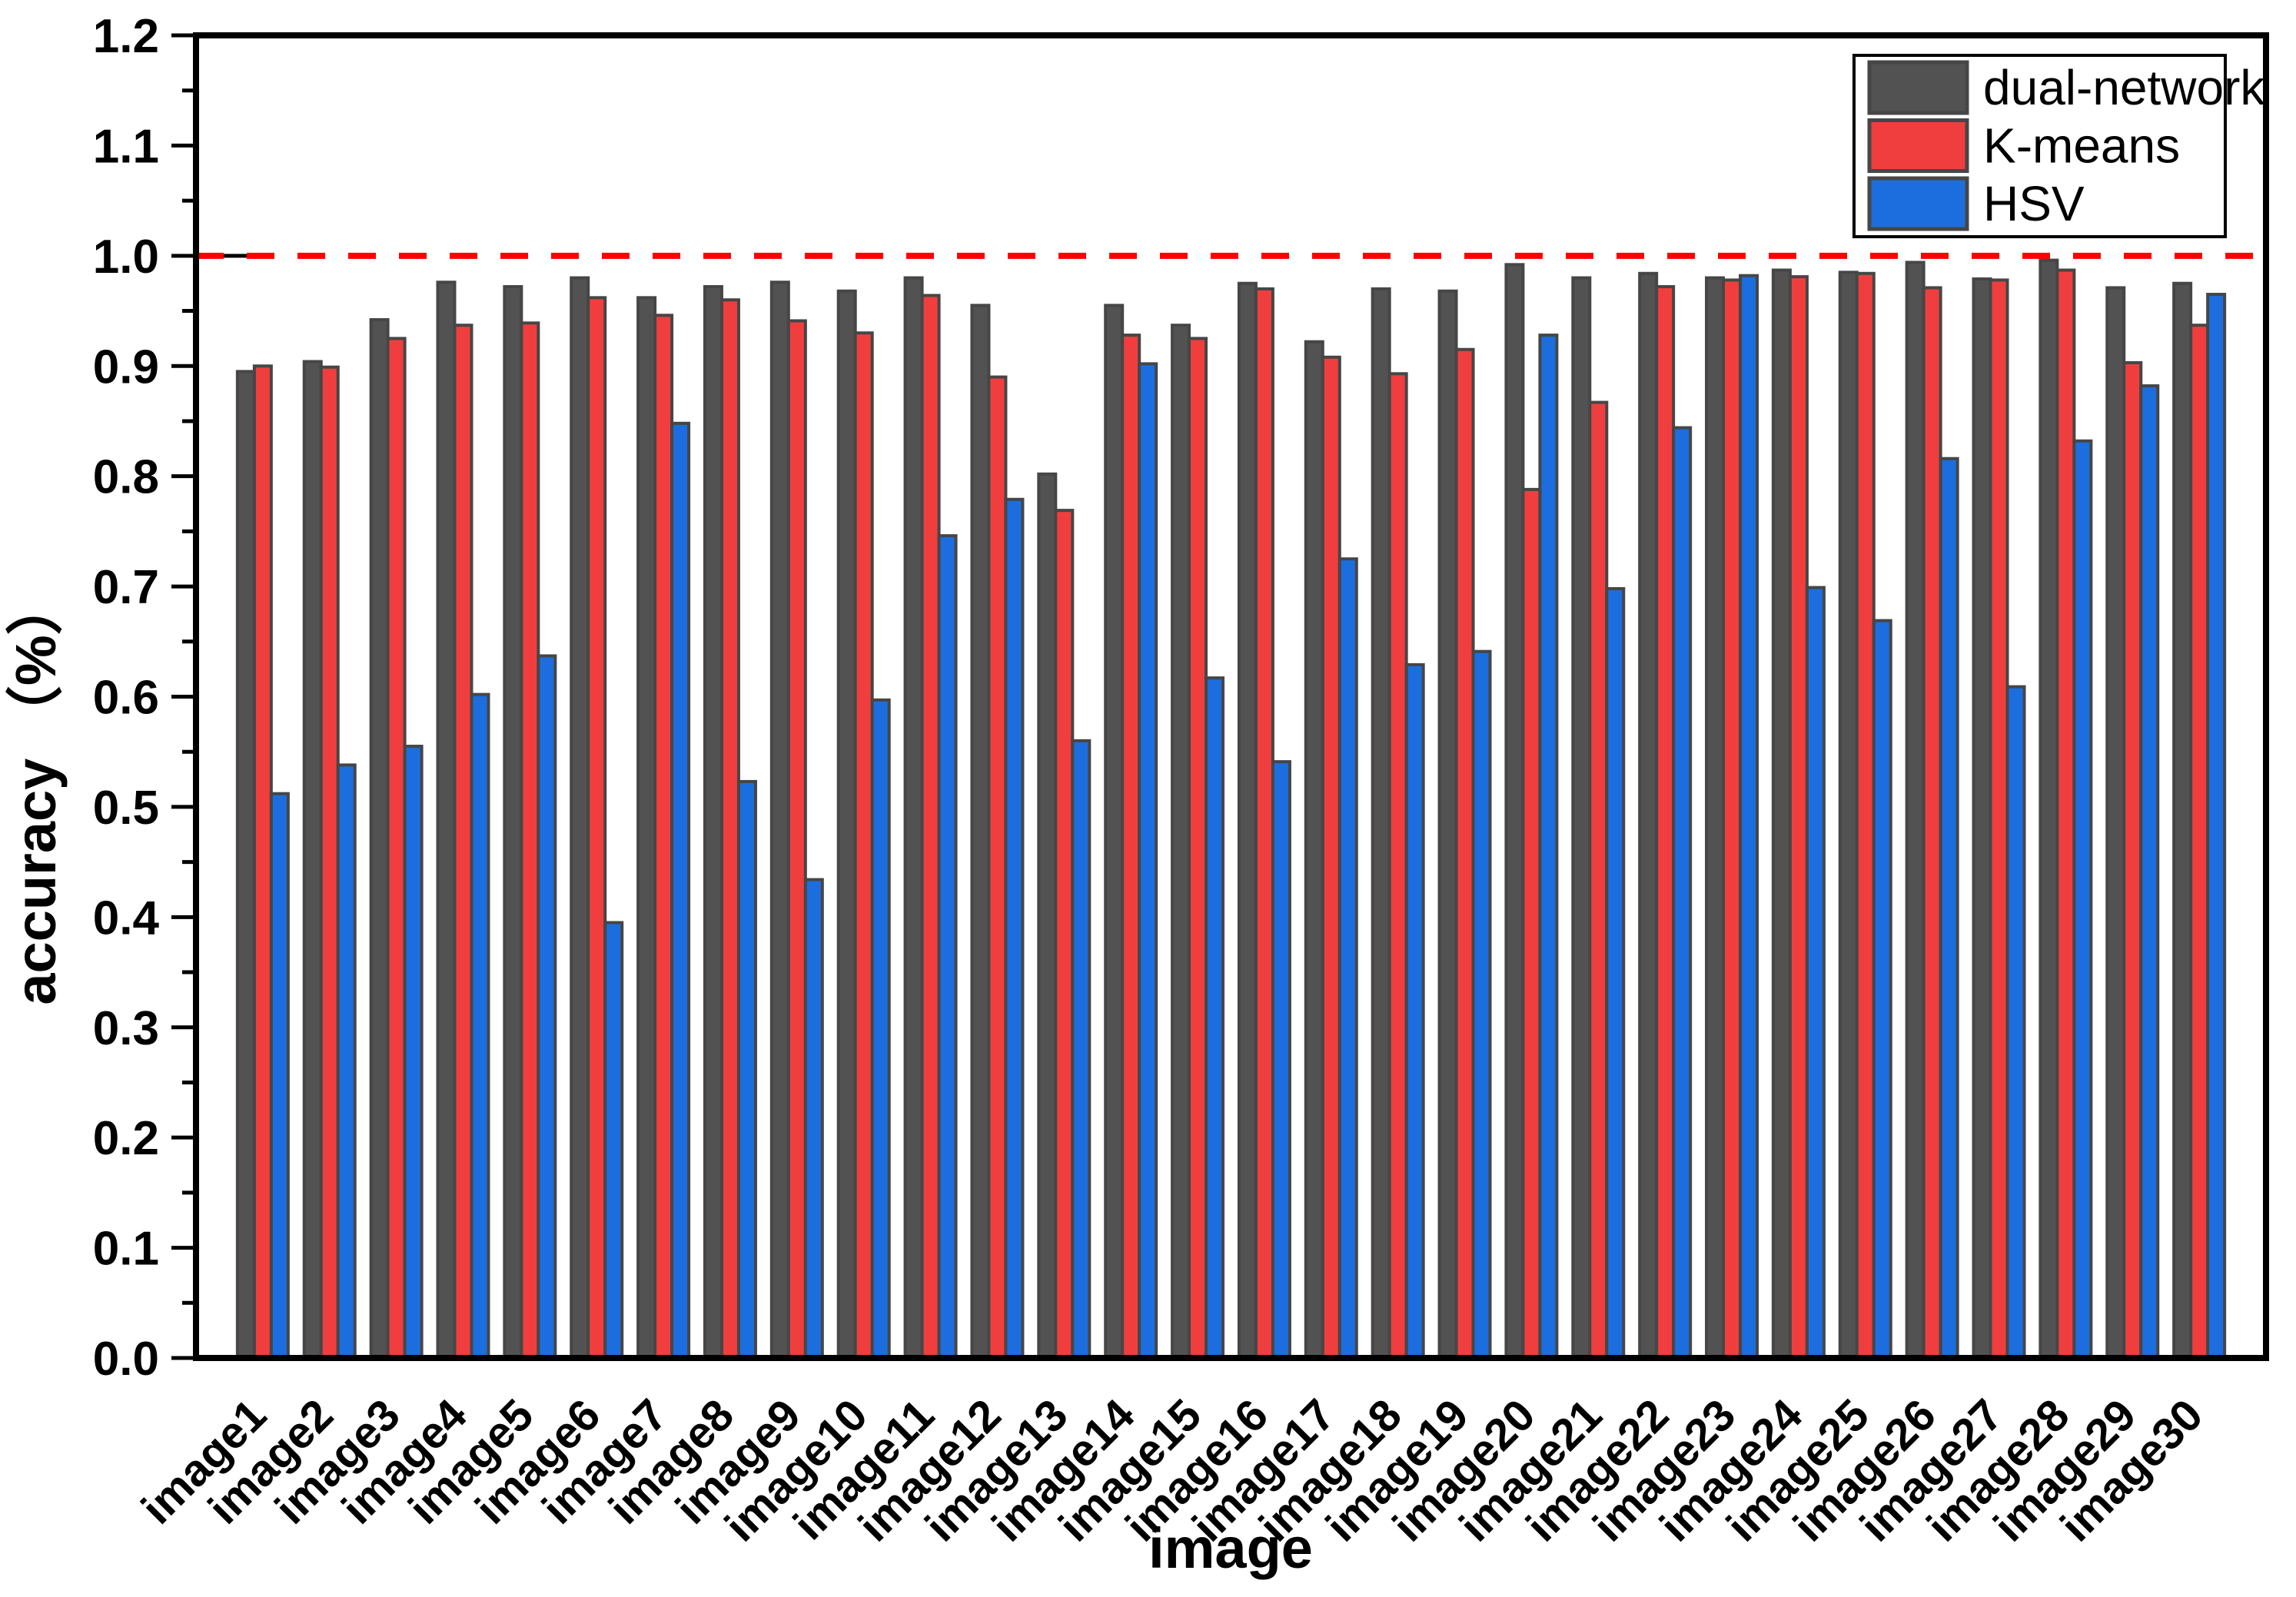 This screenshot has height=1597, width=2296. Describe the element at coordinates (262, 862) in the screenshot. I see `bar-image1-K-means` at that location.